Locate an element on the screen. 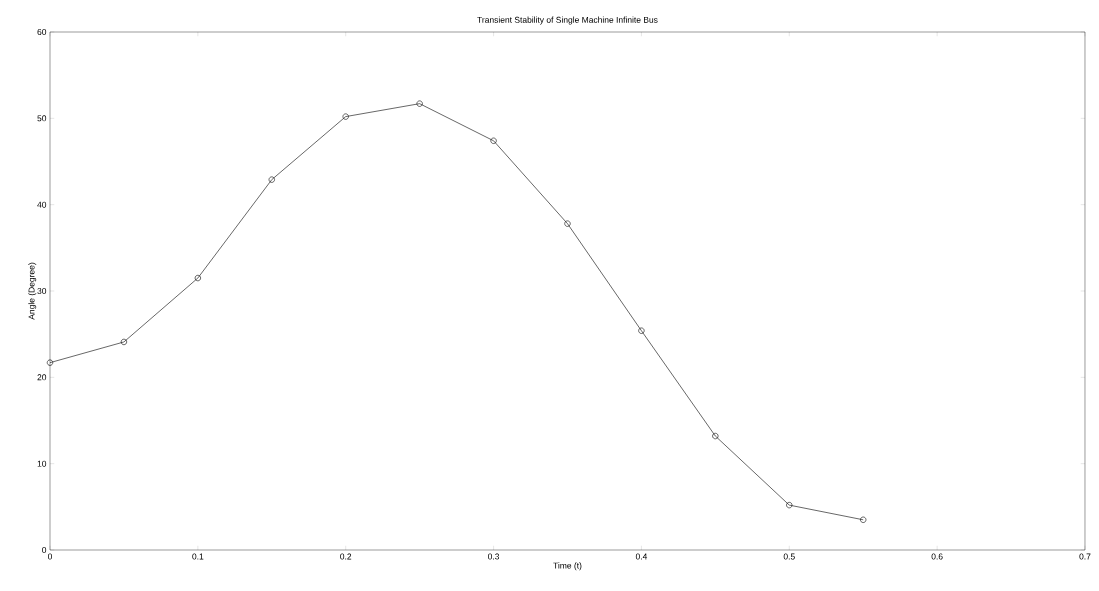 Image resolution: width=1099 pixels, height=591 pixels. y-tick-label: 40 is located at coordinates (42, 204).